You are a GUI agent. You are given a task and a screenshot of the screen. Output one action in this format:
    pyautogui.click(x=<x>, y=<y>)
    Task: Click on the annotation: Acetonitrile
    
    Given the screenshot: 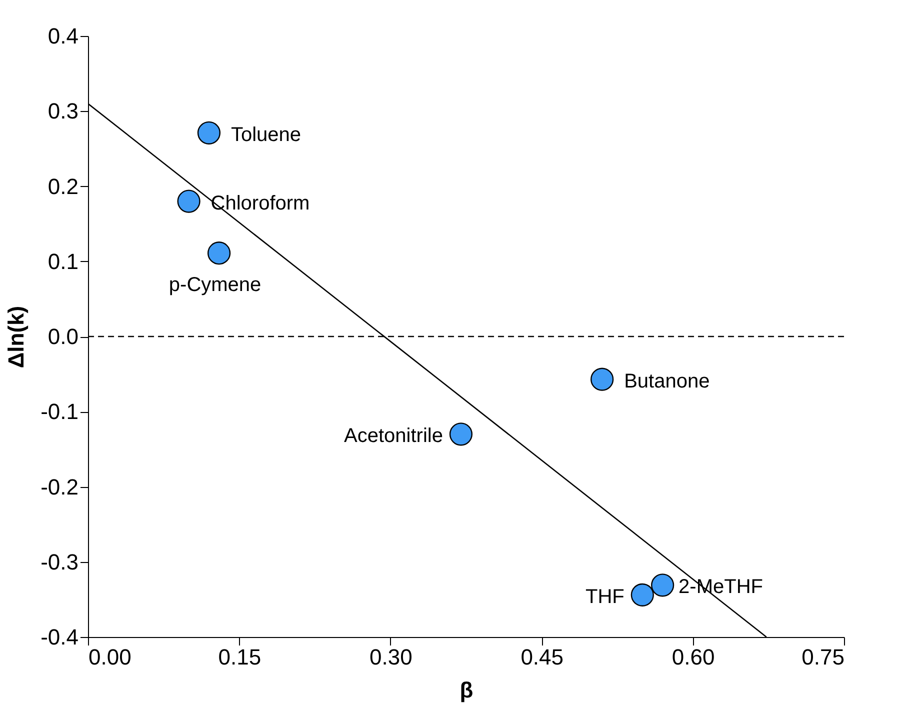 What is the action you would take?
    pyautogui.click(x=393, y=436)
    